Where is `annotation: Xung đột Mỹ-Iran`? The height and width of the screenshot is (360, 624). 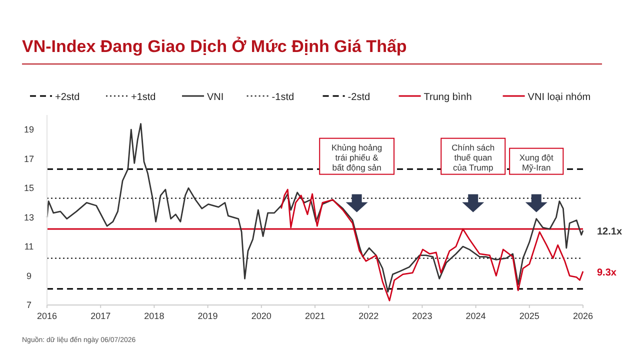 annotation: Xung đột Mỹ-Iran is located at coordinates (536, 162).